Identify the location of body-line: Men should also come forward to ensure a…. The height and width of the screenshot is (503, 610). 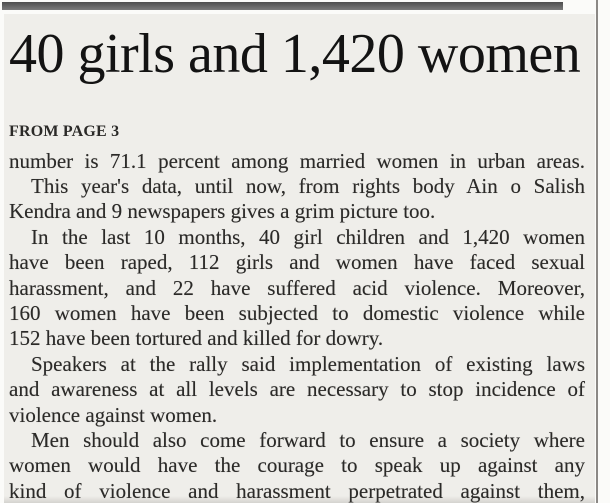
(308, 439).